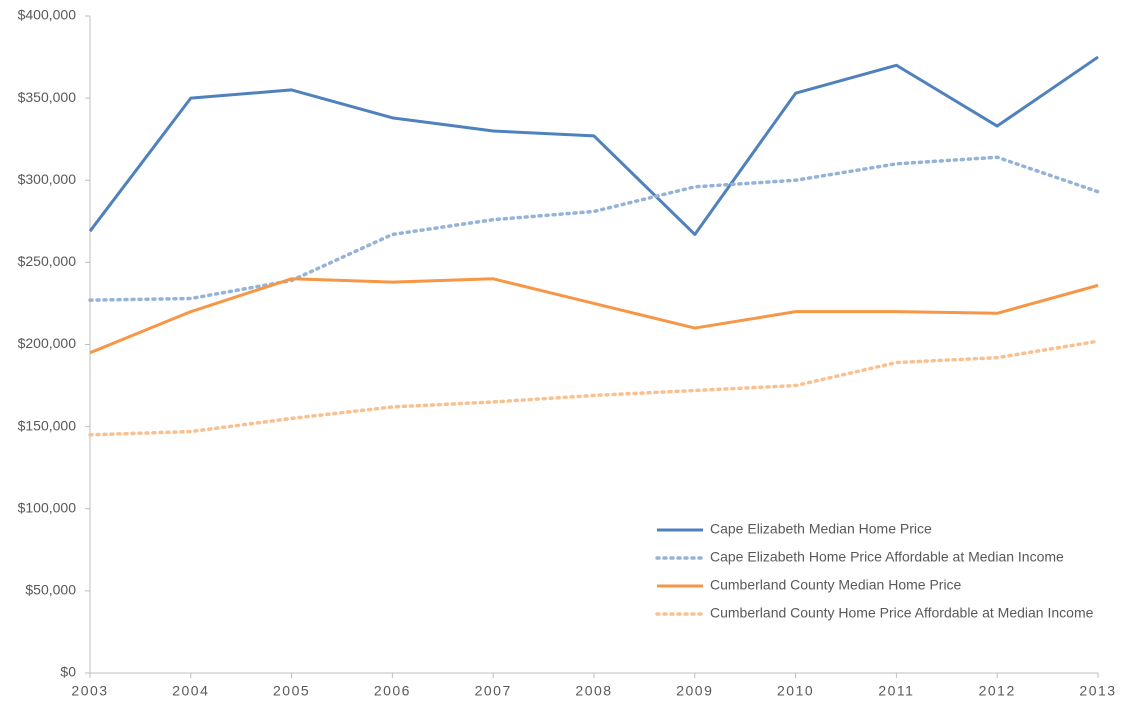 The image size is (1132, 706). Describe the element at coordinates (190, 691) in the screenshot. I see `x-tick-label: 2004` at that location.